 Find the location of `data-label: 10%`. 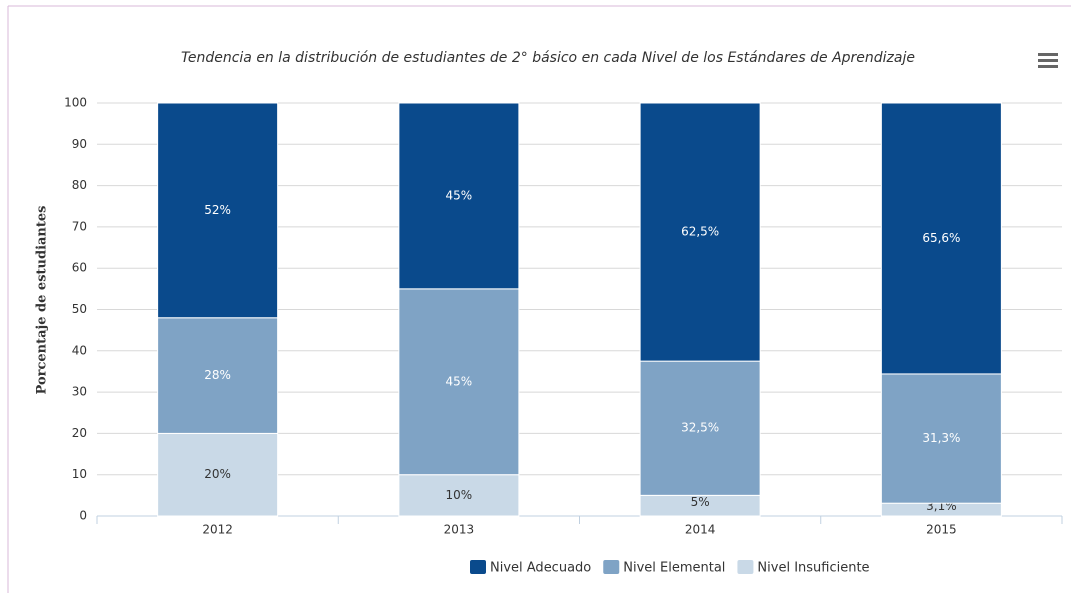

data-label: 10% is located at coordinates (459, 495).